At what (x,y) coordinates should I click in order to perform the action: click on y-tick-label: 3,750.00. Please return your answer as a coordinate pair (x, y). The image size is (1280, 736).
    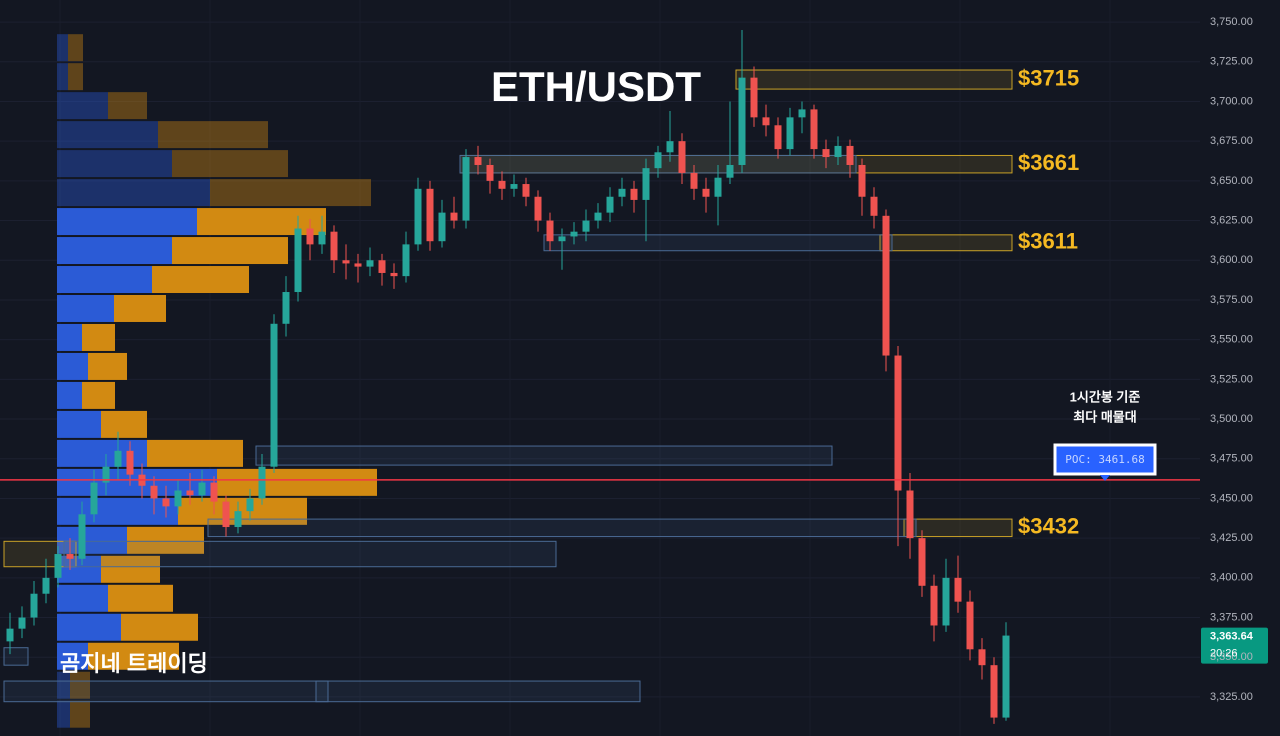
    Looking at the image, I should click on (1231, 22).